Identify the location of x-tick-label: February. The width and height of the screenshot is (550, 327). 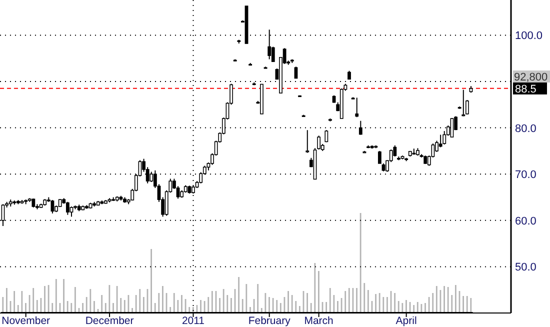
(270, 321).